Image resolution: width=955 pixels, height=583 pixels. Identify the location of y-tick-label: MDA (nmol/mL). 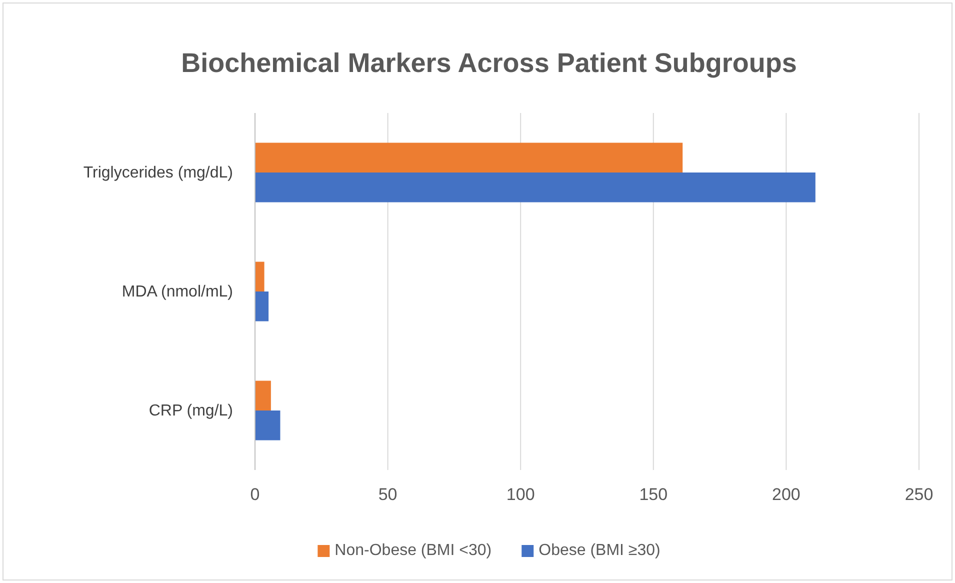
(177, 292).